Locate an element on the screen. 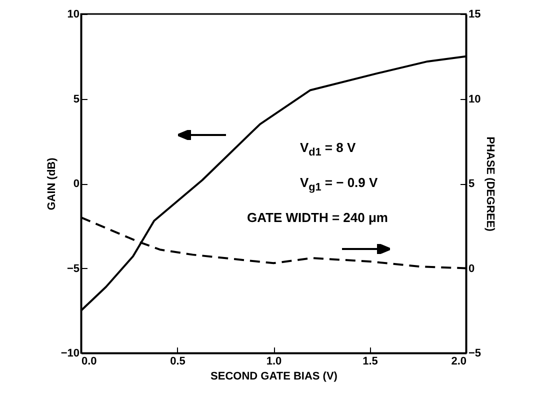 This screenshot has width=539, height=417. x-tick-label: 2.0 is located at coordinates (458, 362).